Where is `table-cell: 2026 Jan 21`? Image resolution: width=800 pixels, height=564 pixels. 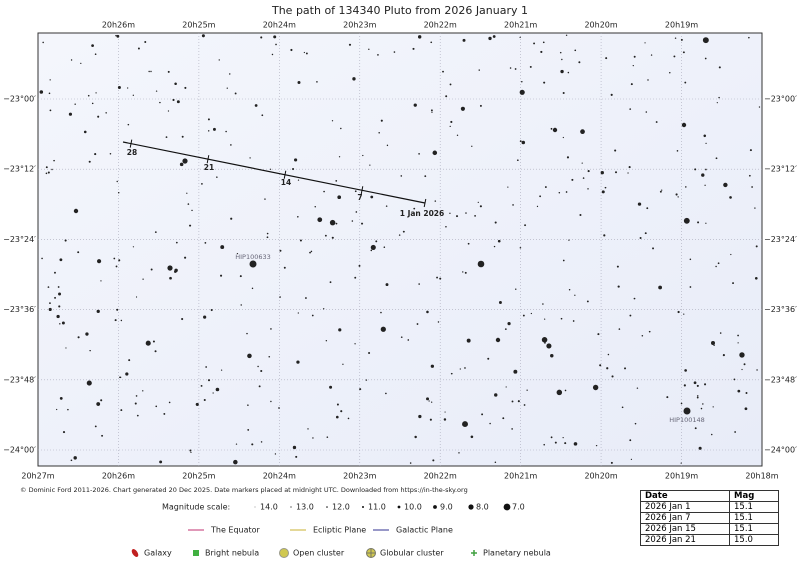
table-cell: 2026 Jan 21 is located at coordinates (685, 540).